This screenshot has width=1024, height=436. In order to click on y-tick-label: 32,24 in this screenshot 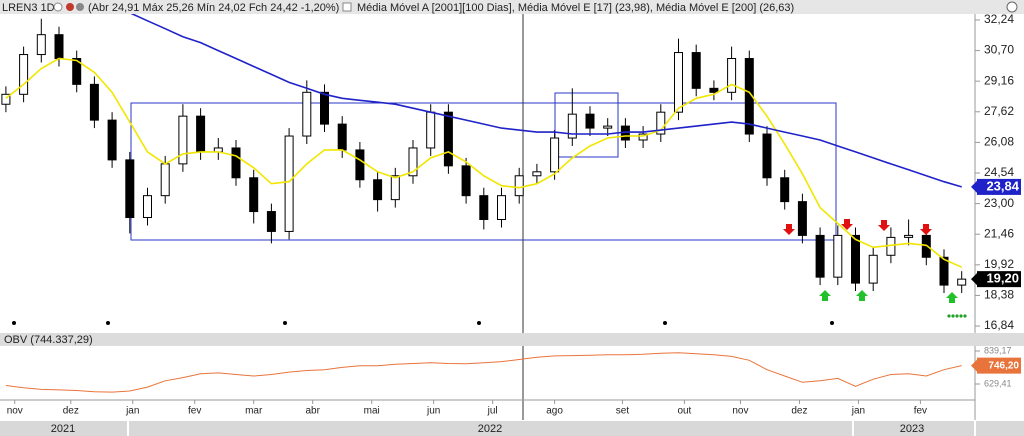, I will do `click(999, 19)`.